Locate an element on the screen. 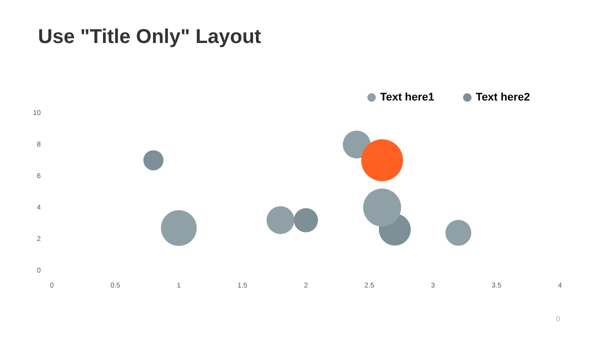 The width and height of the screenshot is (600, 337). legend-label: Text here2 is located at coordinates (503, 98).